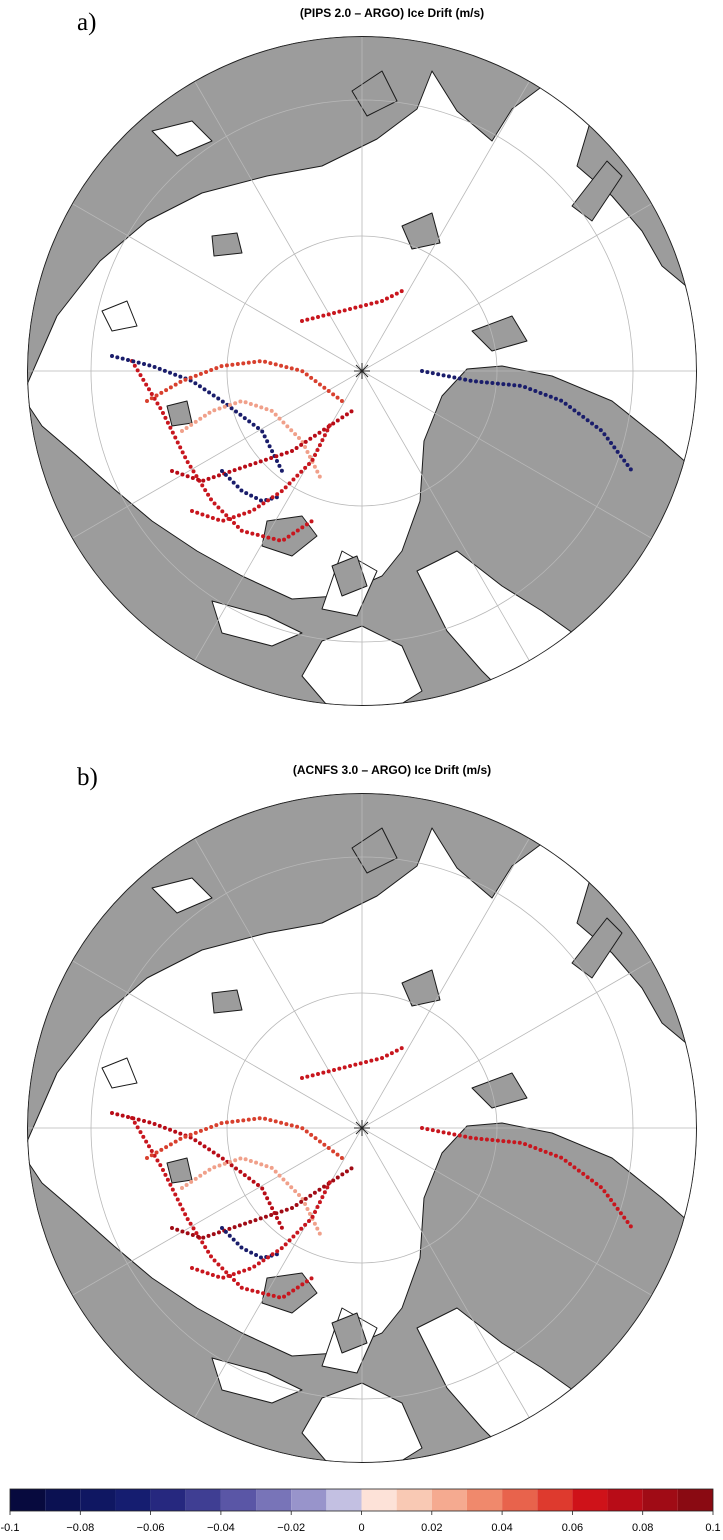 The image size is (723, 1540). I want to click on tick-label: 0.08, so click(642, 1528).